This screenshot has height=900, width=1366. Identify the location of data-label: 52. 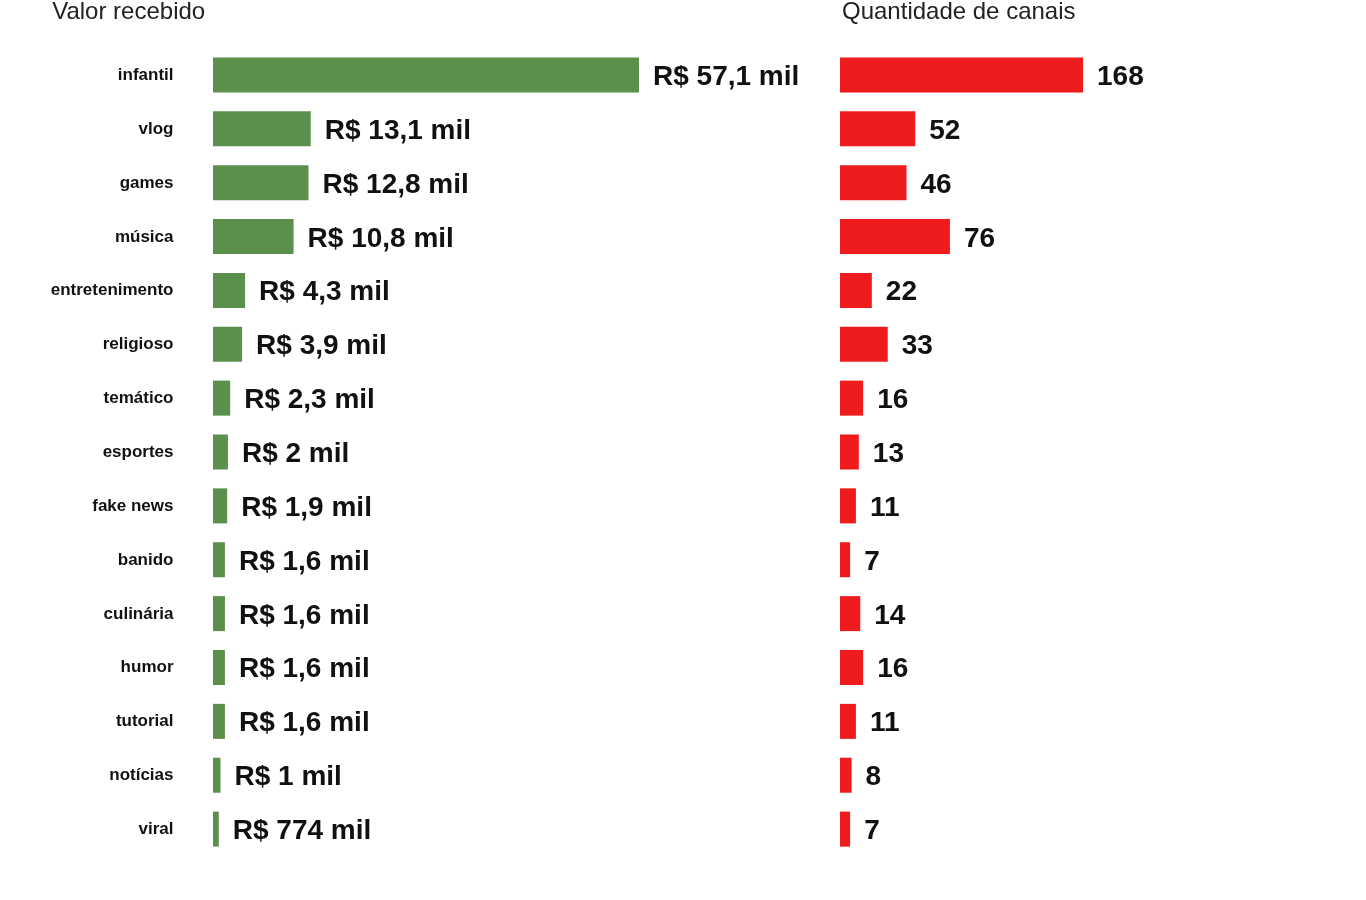
(945, 129).